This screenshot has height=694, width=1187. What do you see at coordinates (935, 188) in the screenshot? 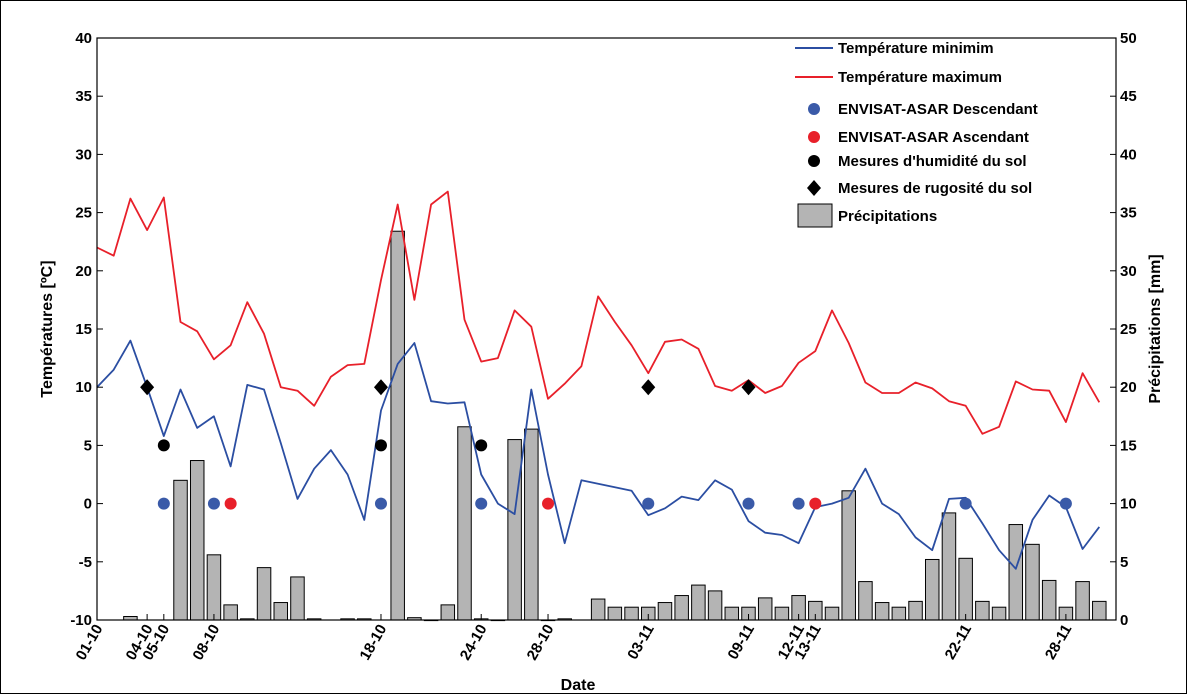
I see `legend-rough-label: Mesures de rugosité du sol` at bounding box center [935, 188].